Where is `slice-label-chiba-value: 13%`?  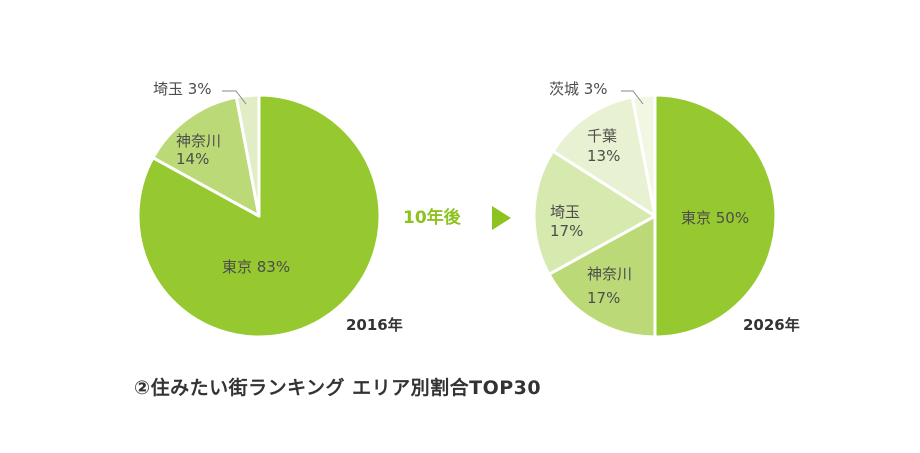
slice-label-chiba-value: 13% is located at coordinates (603, 156).